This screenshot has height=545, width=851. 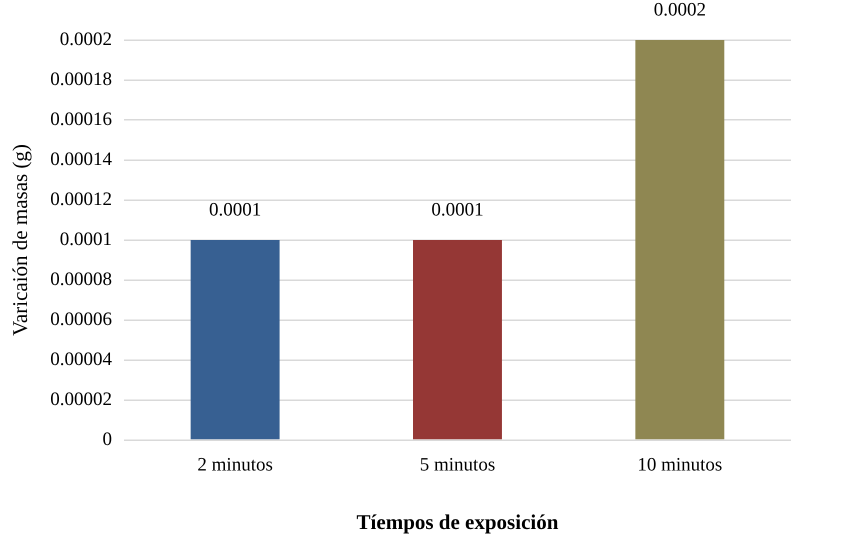 I want to click on x-tick-label: 10 minutos, so click(x=679, y=465).